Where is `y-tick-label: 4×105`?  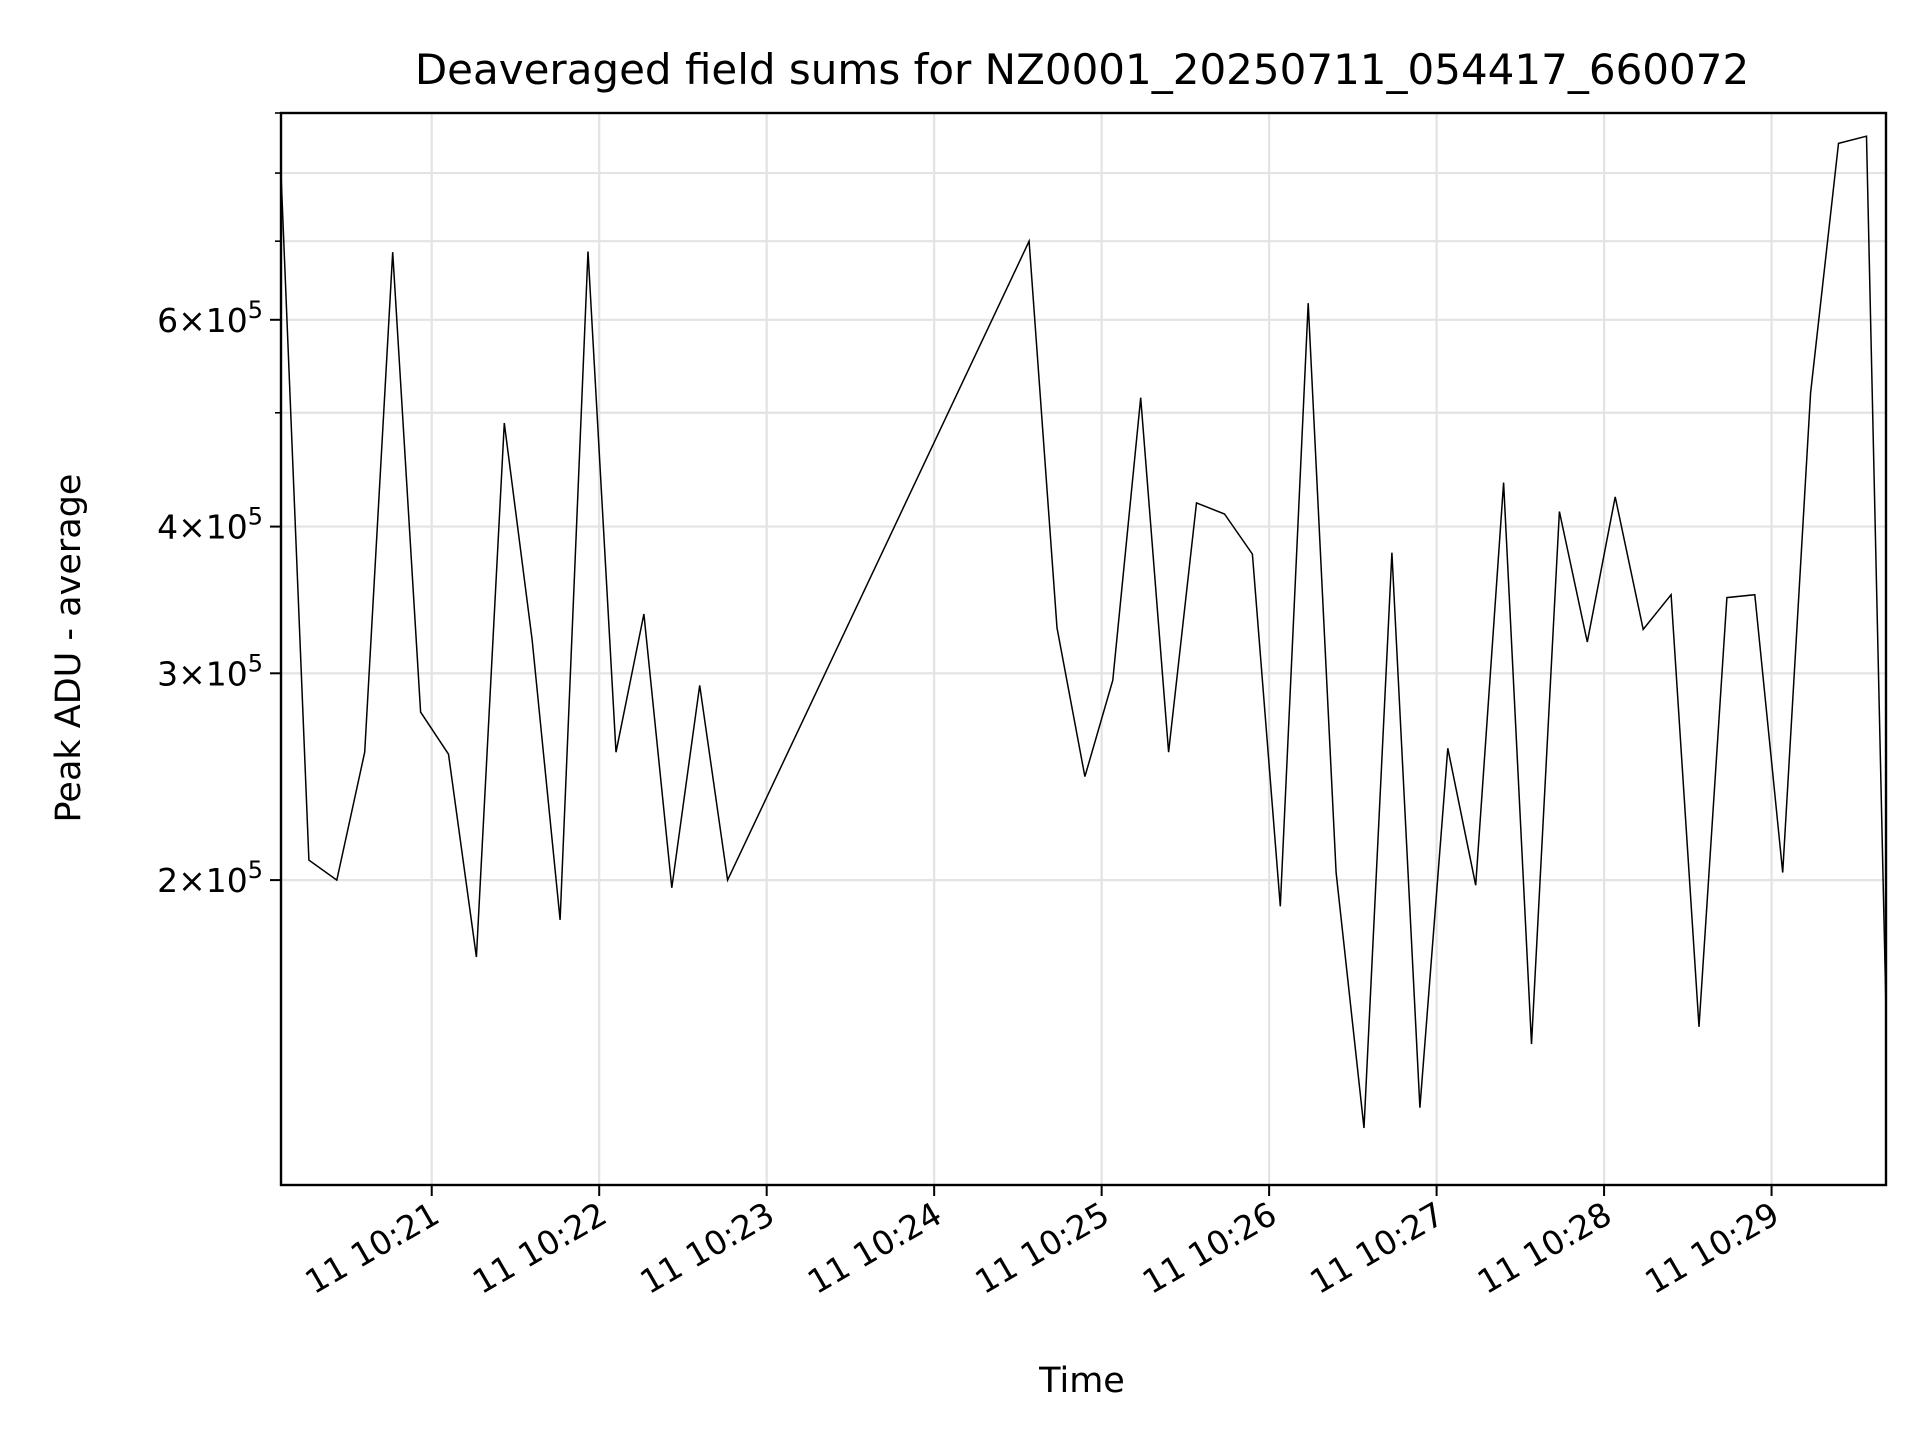
y-tick-label: 4×105 is located at coordinates (210, 525).